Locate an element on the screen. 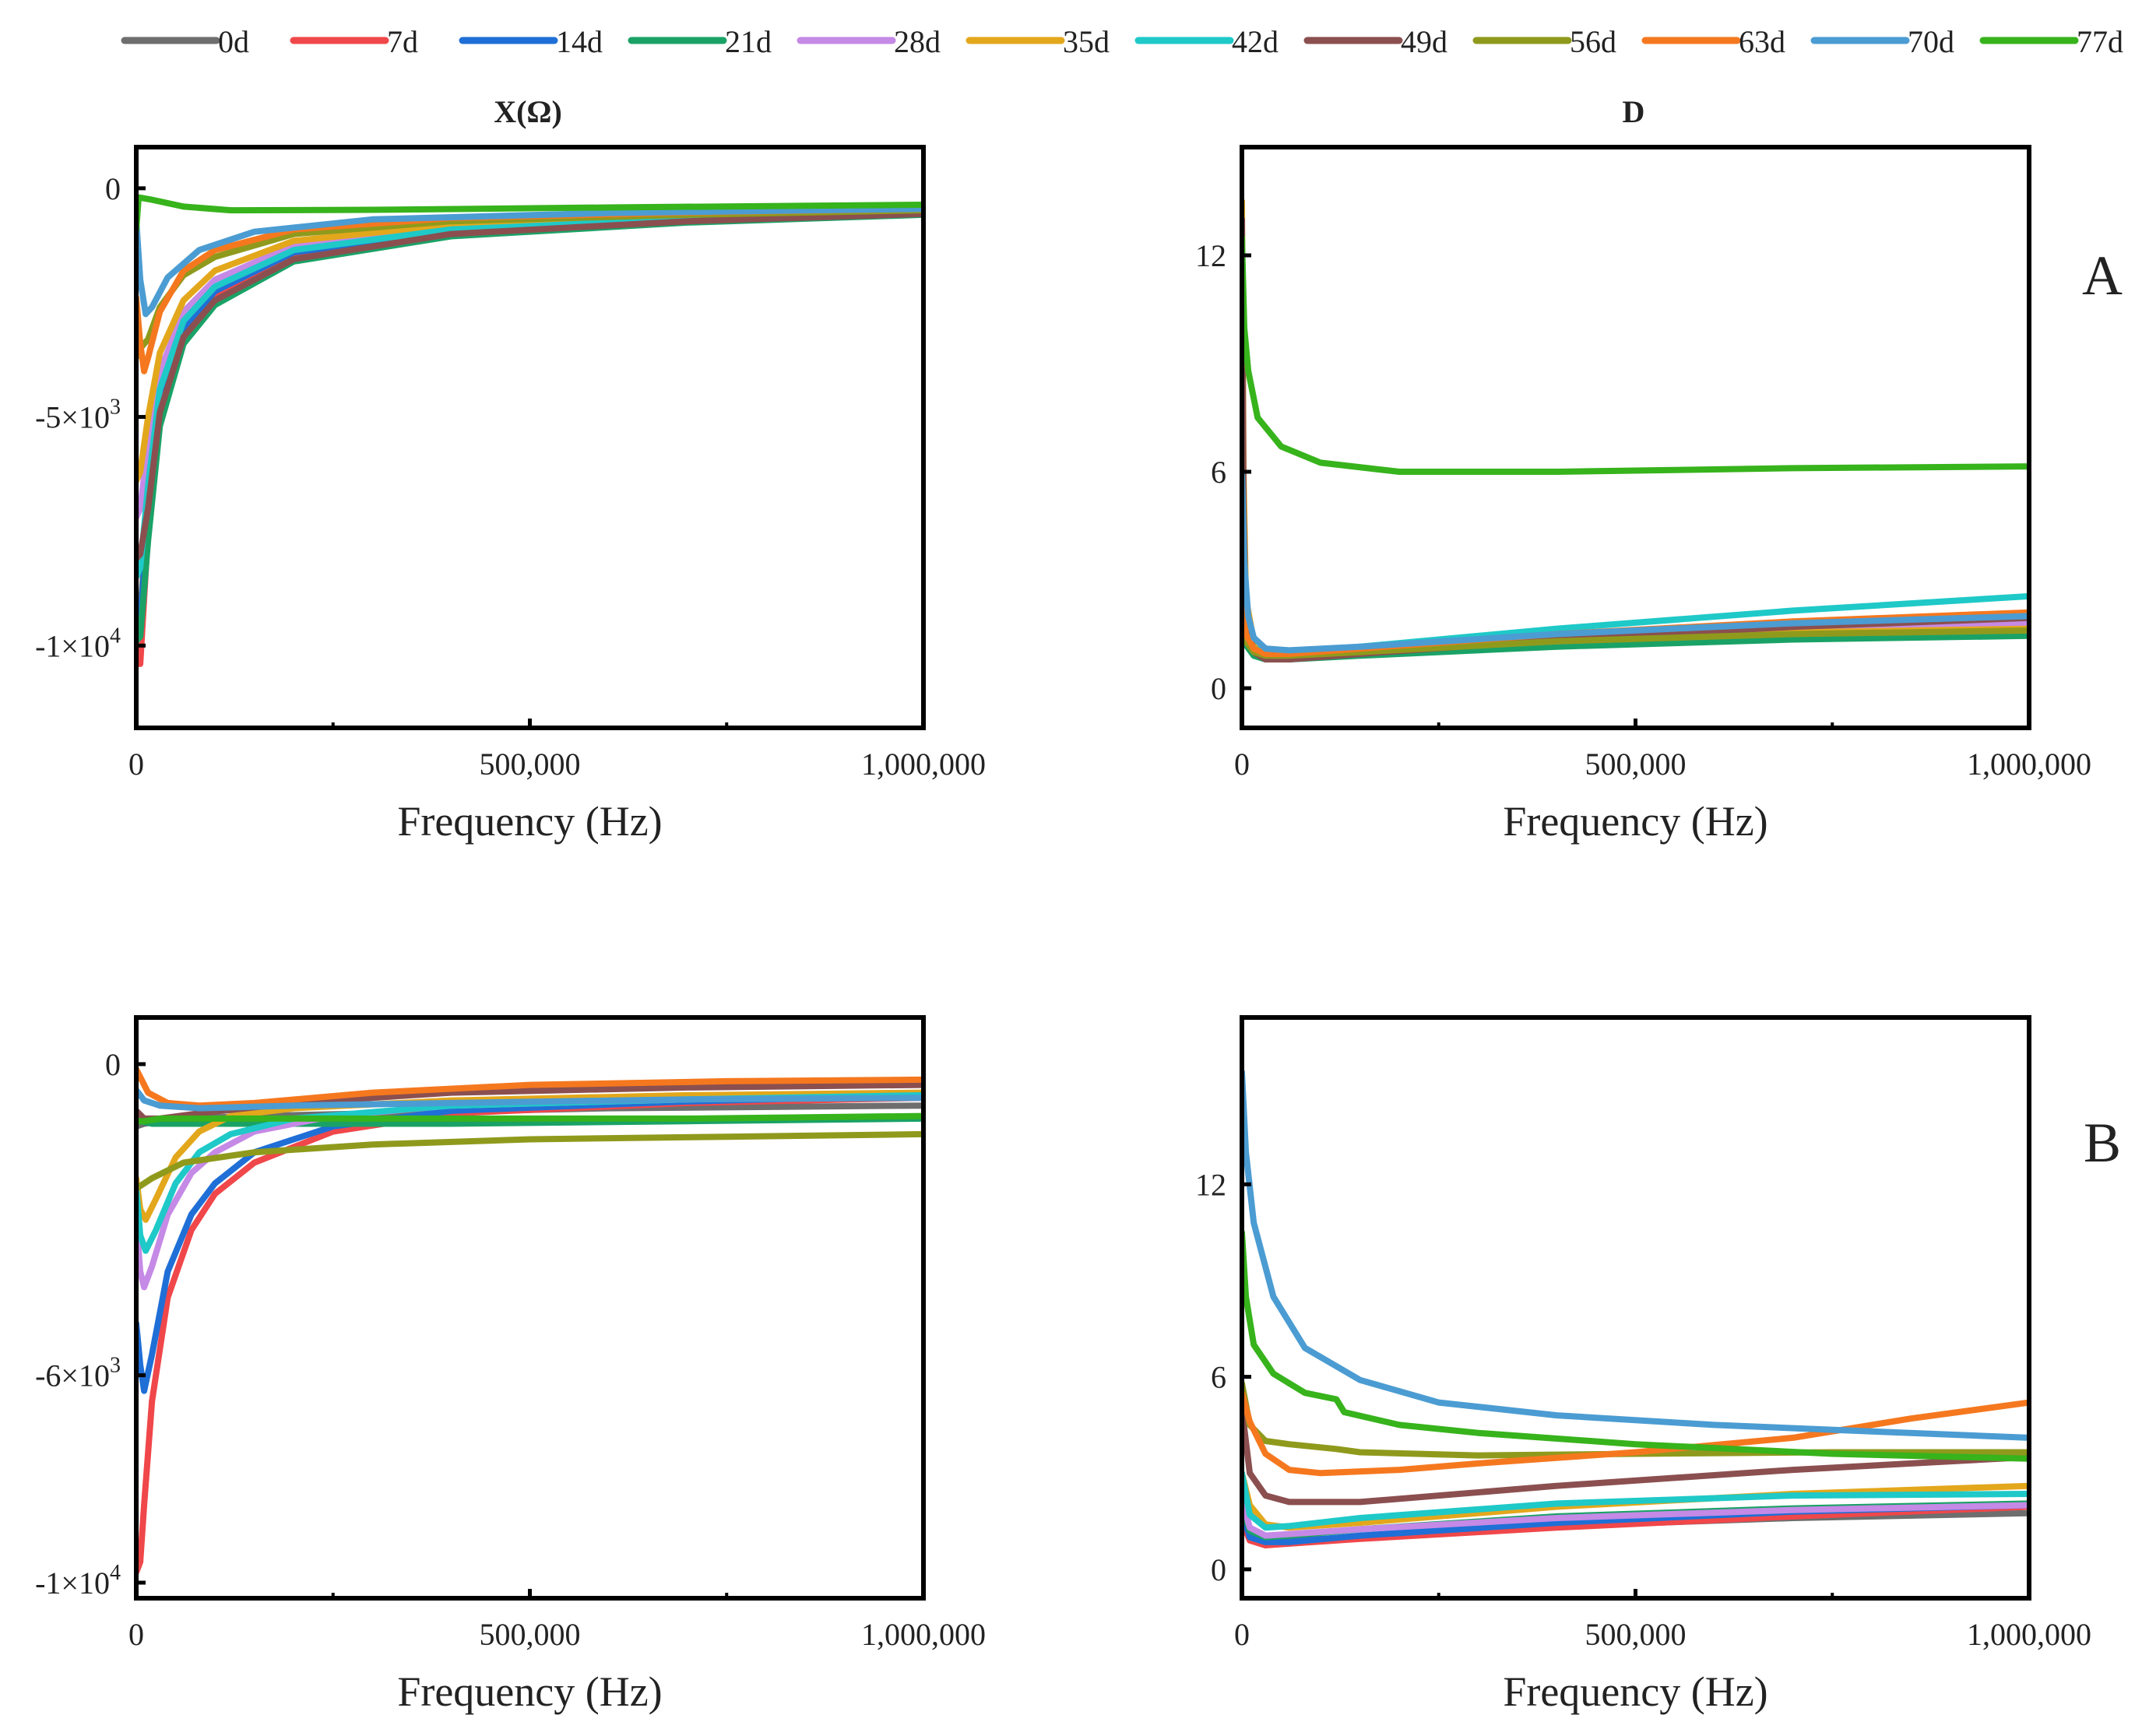 The width and height of the screenshot is (2135, 1736). series-line-14d is located at coordinates (529, 1242).